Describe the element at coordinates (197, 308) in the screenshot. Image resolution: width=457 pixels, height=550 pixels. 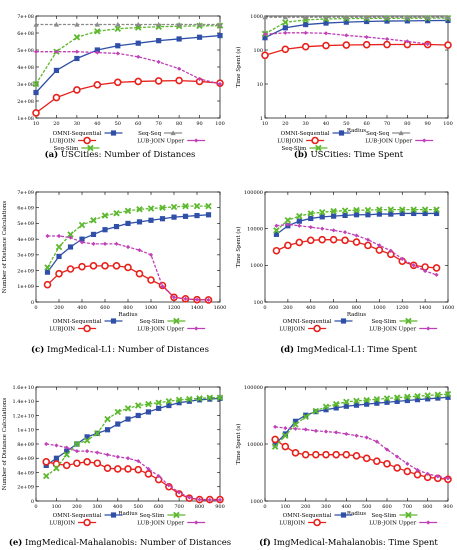
I see `x-tick-label: 1400` at that location.